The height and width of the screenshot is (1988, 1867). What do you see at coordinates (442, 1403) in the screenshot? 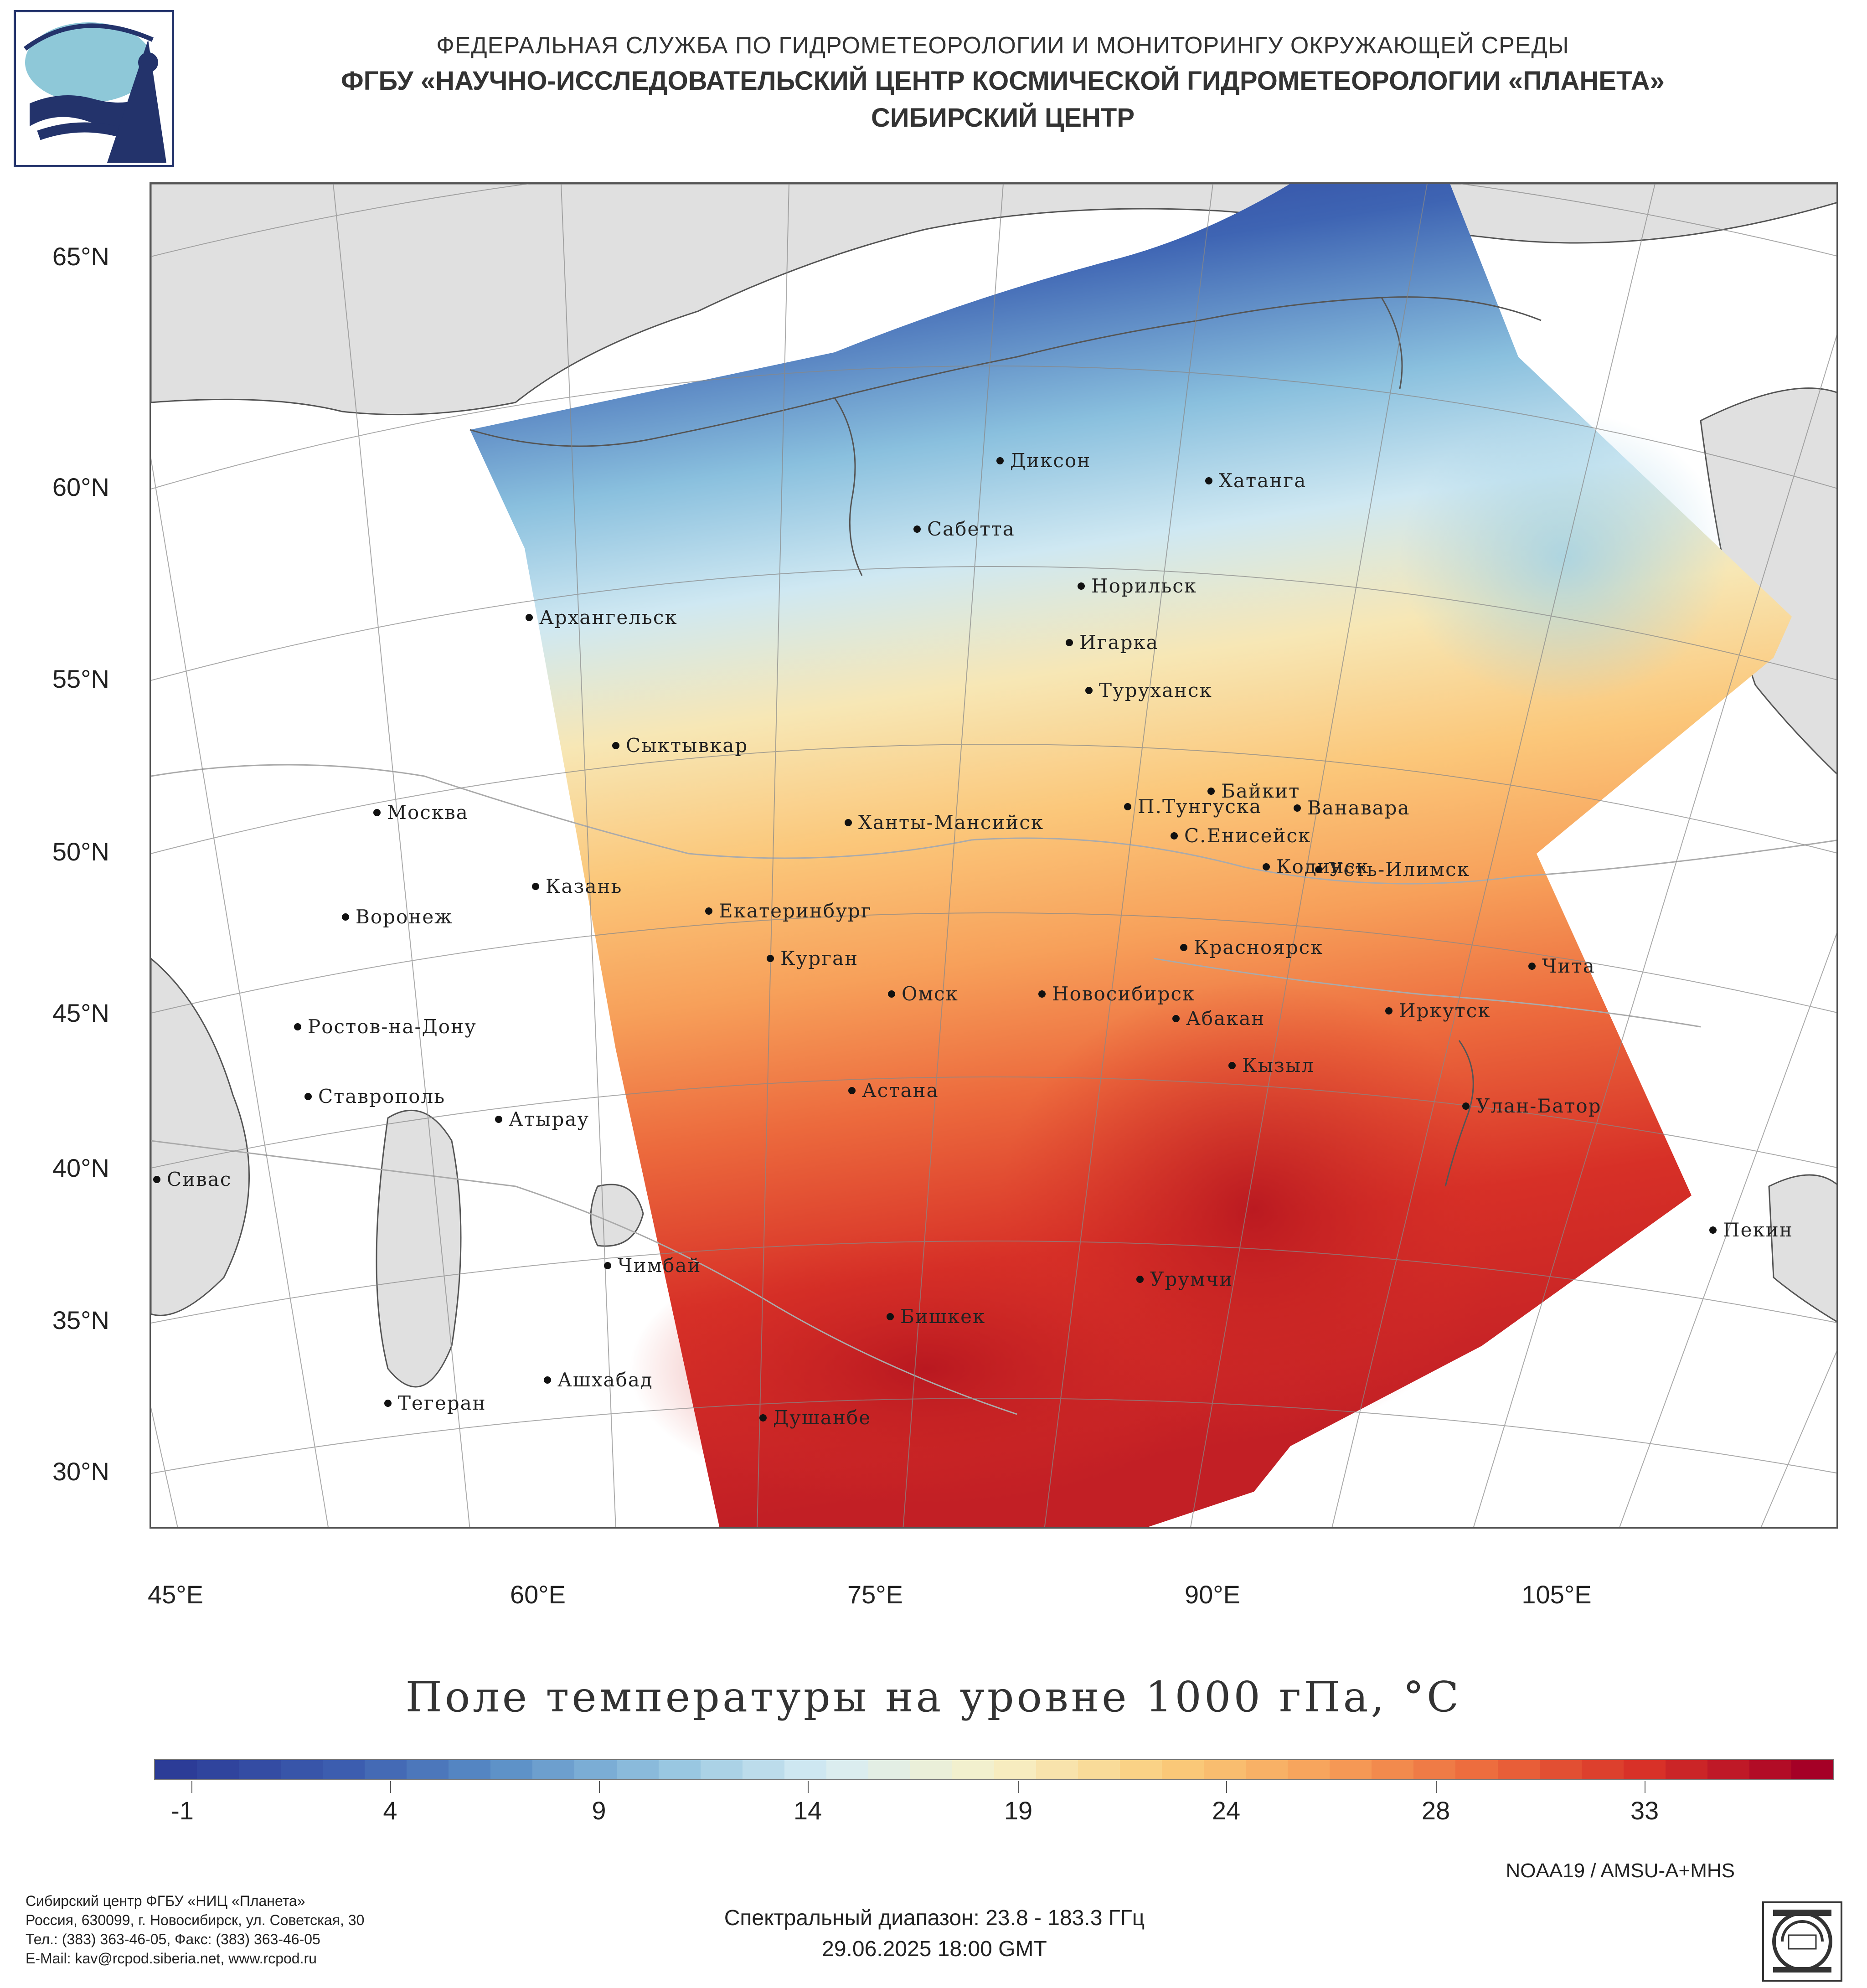
I see `svg-text: Тегеран` at bounding box center [442, 1403].